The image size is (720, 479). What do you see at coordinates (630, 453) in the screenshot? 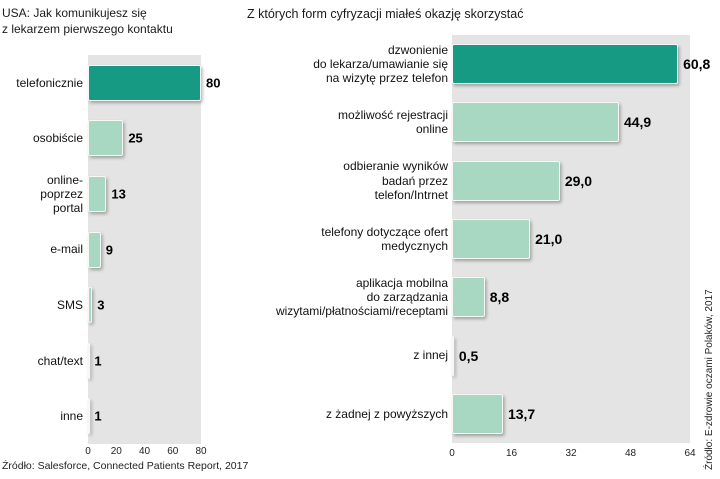
I see `axis-tick-label: 48` at bounding box center [630, 453].